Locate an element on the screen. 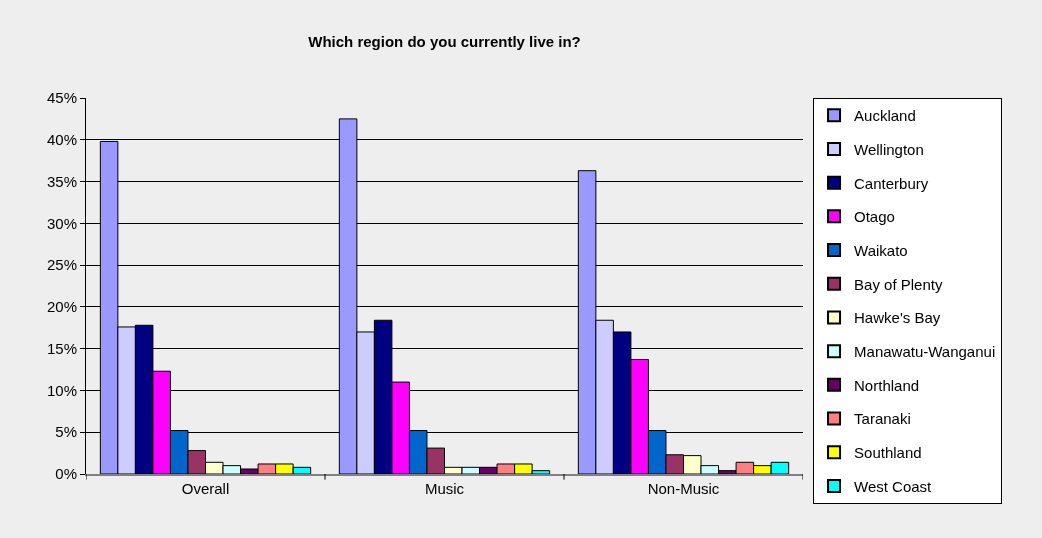  y-tick-label: 35% is located at coordinates (61, 181).